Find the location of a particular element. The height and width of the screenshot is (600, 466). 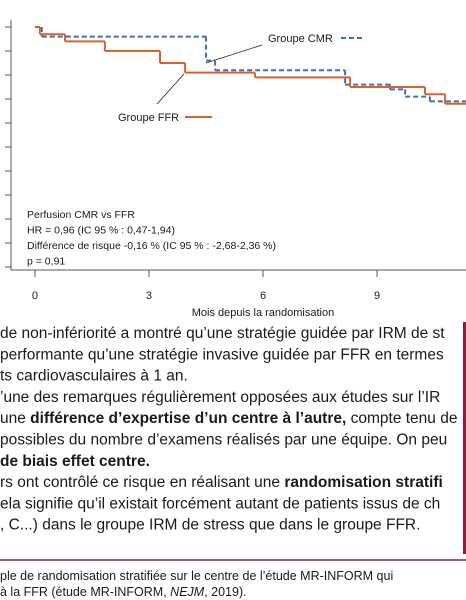

annotation: HR = 0,96 (IC 95 % : 0,47-1,94) is located at coordinates (101, 231).